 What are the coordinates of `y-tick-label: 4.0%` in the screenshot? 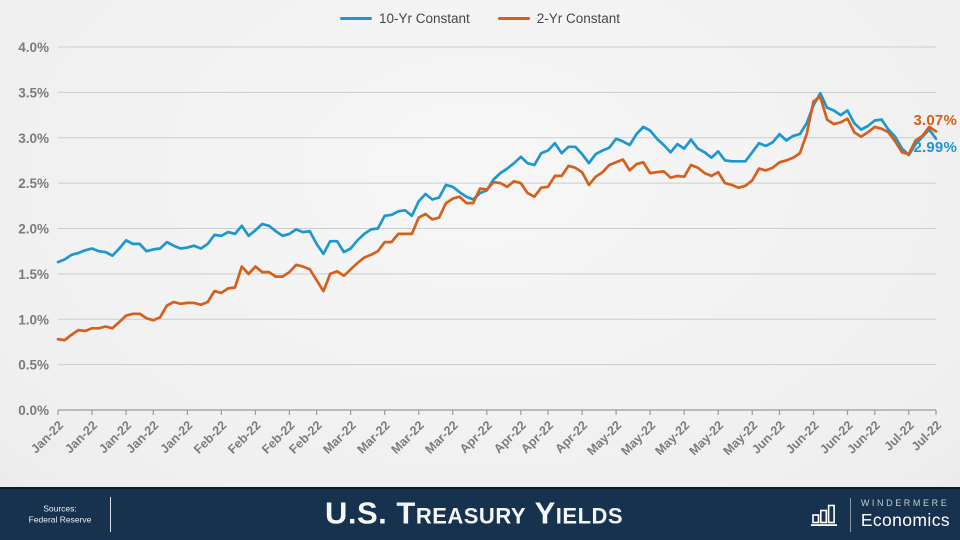 It's located at (33, 47).